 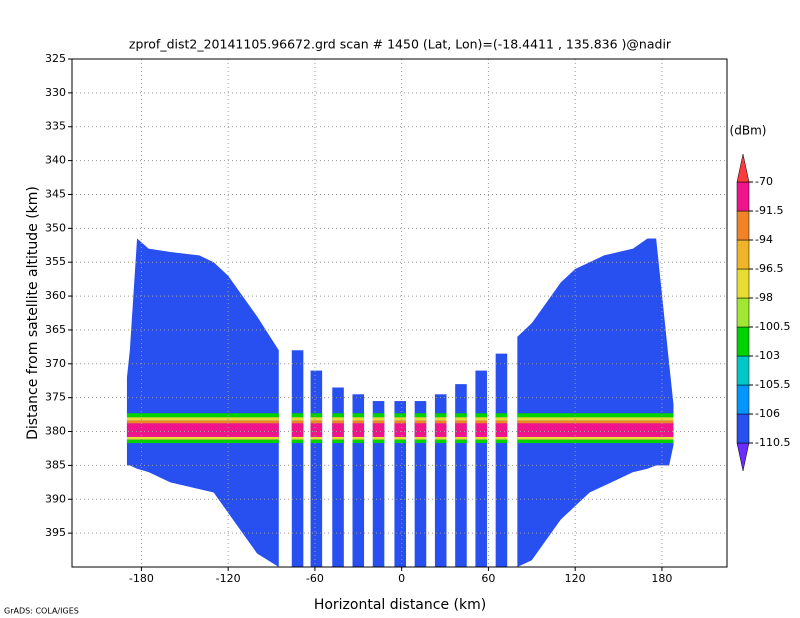 I want to click on colorbar-under, so click(x=743, y=457).